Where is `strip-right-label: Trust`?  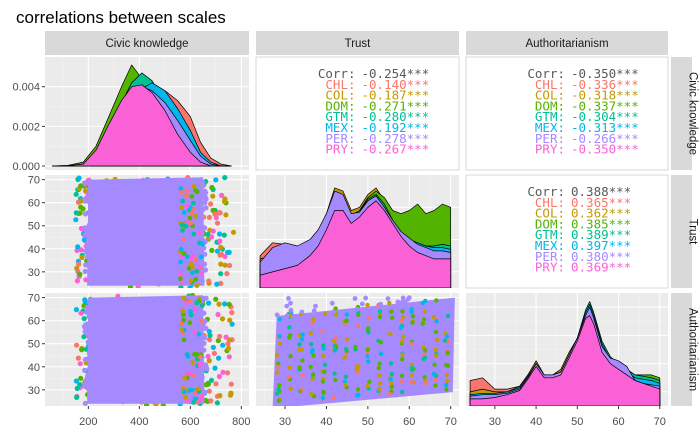 strip-right-label: Trust is located at coordinates (693, 232).